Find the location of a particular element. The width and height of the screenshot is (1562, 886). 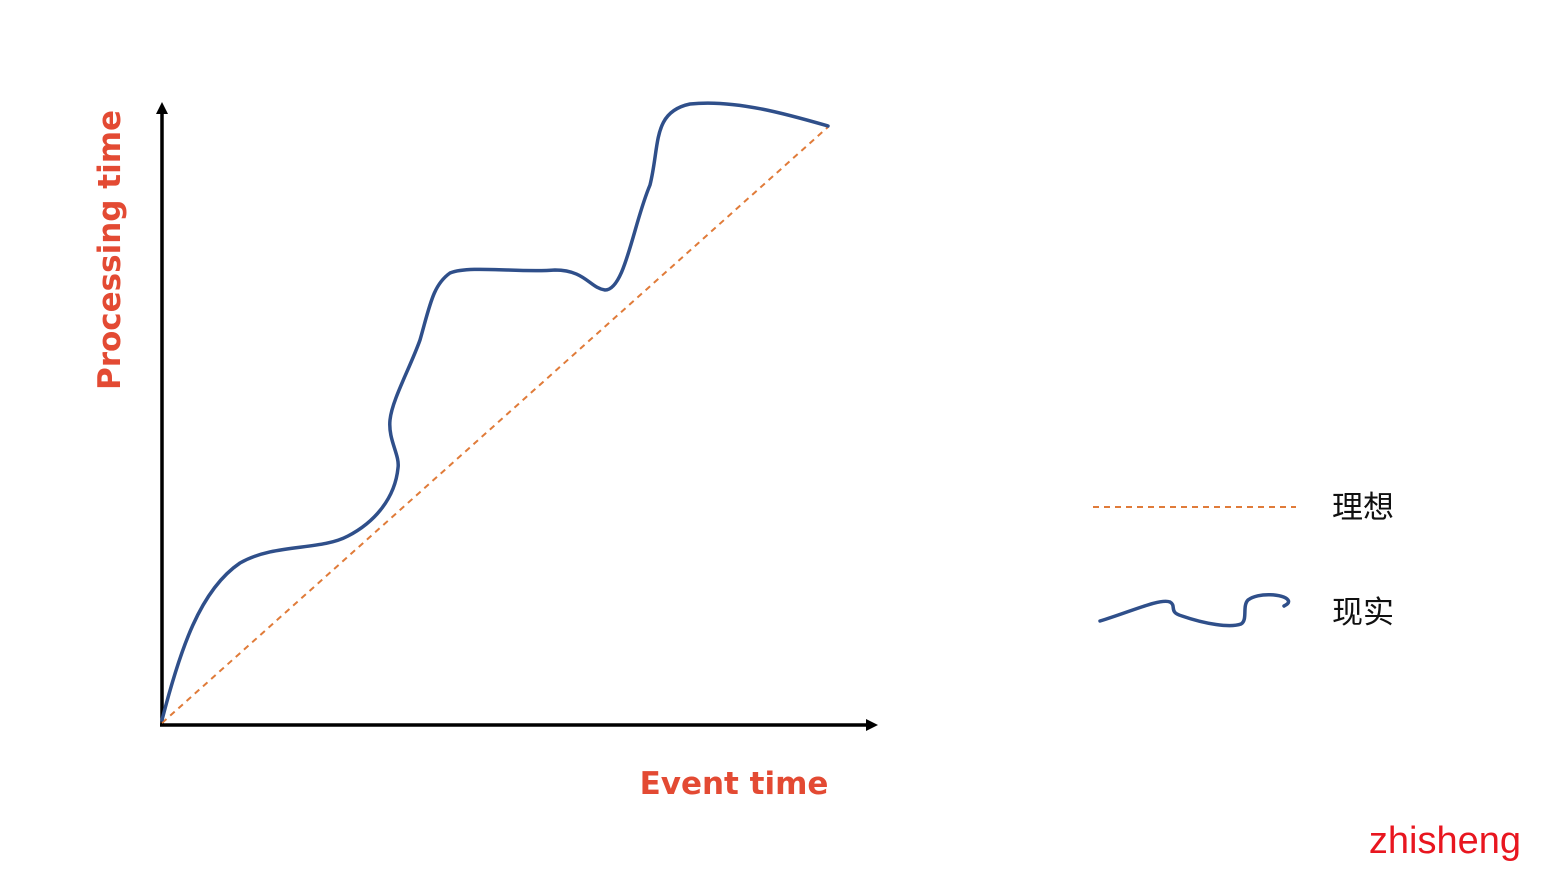

legend-actual-label: 现实 is located at coordinates (1363, 613).